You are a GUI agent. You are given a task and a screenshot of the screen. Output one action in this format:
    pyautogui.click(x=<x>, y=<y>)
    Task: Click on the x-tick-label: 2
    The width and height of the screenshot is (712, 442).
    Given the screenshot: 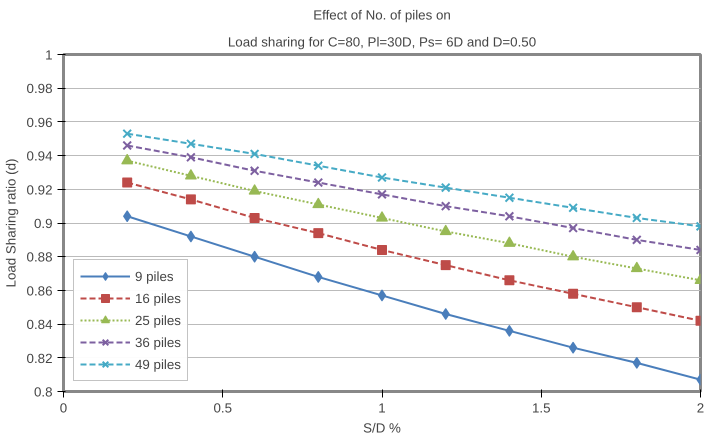 What is the action you would take?
    pyautogui.click(x=700, y=408)
    